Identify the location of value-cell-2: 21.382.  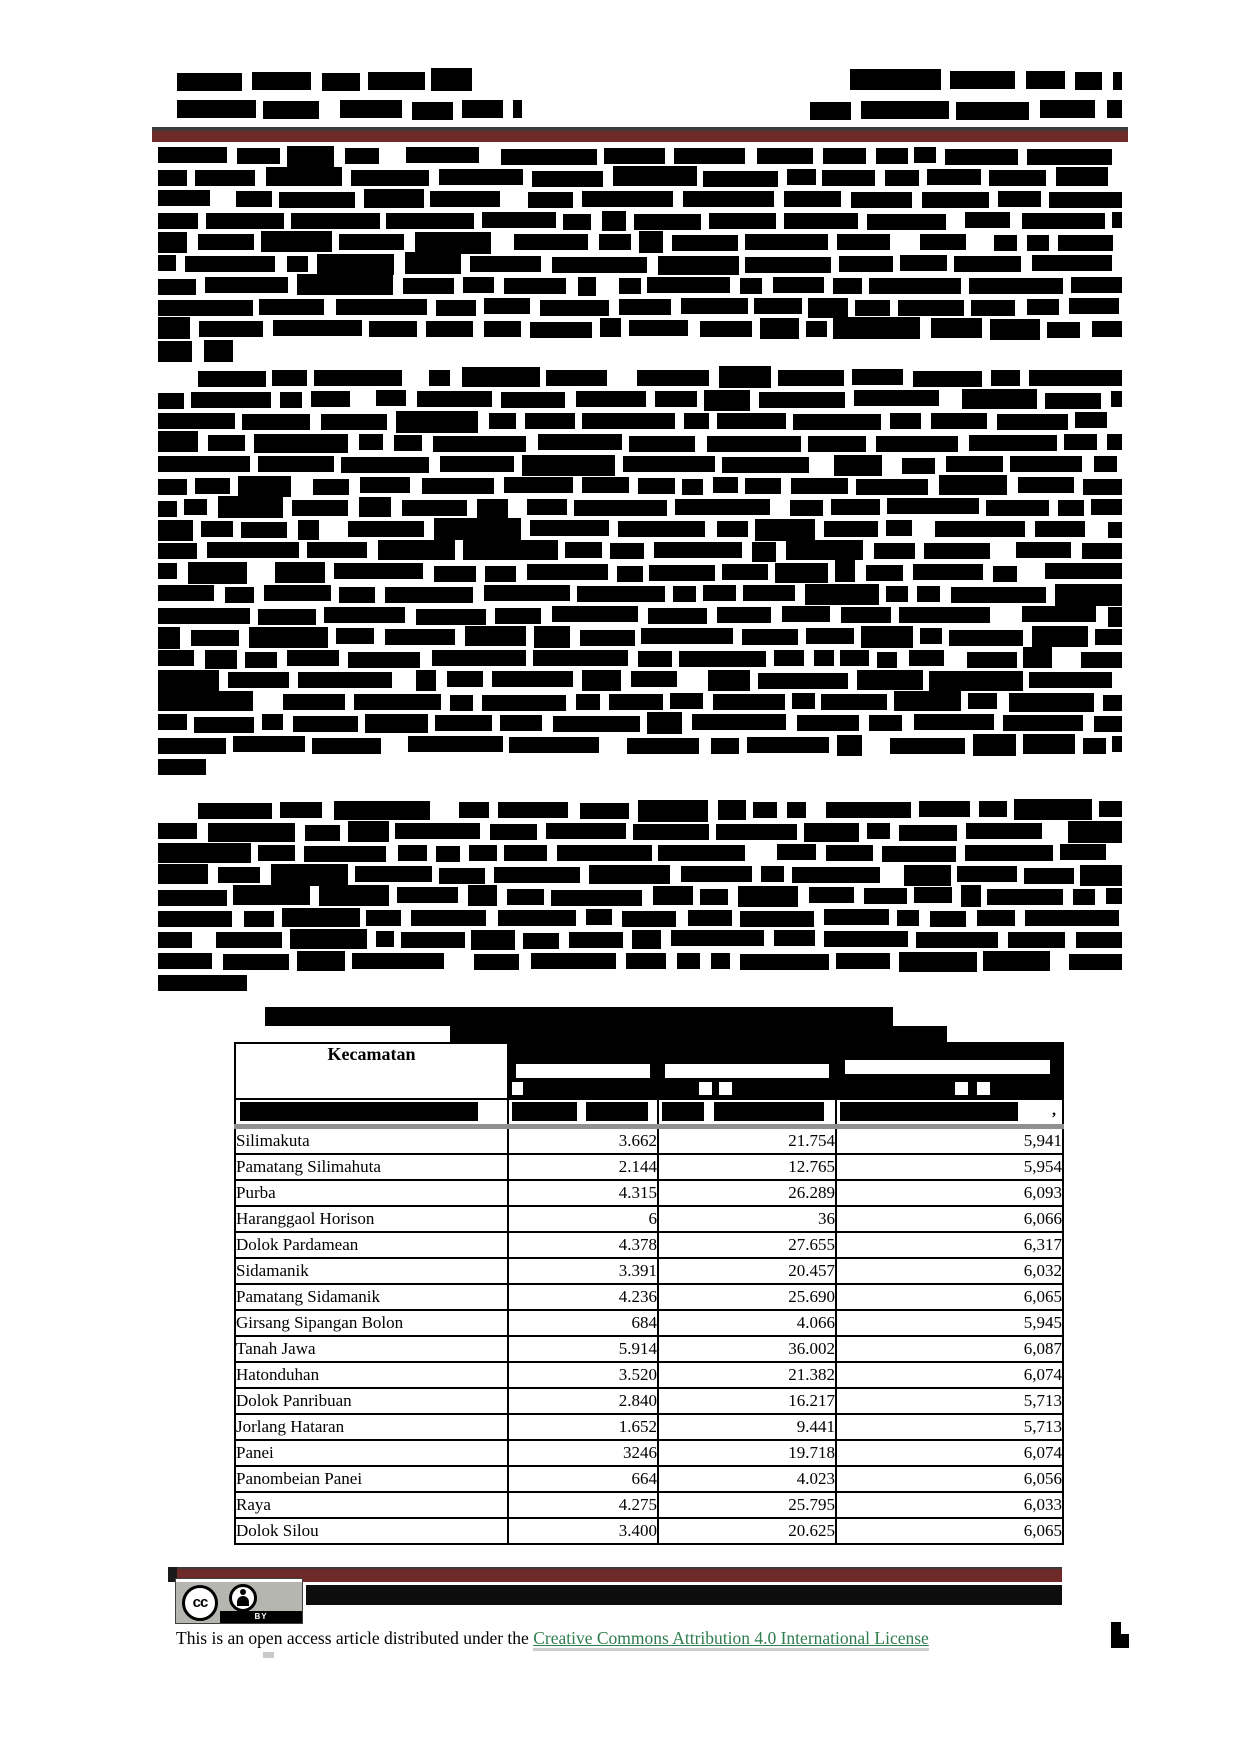
(747, 1375).